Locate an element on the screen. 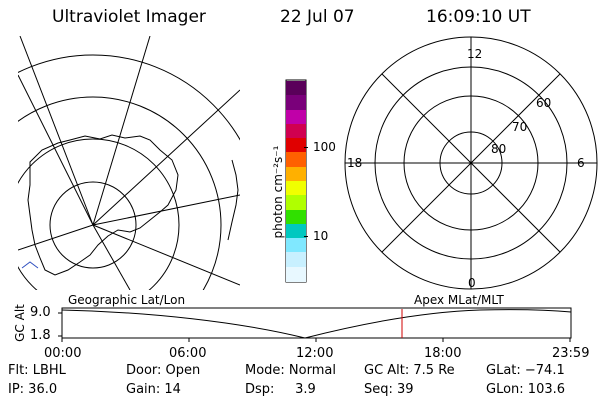 This screenshot has width=600, height=400. info-dsp: Dsp: 3.9 is located at coordinates (280, 389).